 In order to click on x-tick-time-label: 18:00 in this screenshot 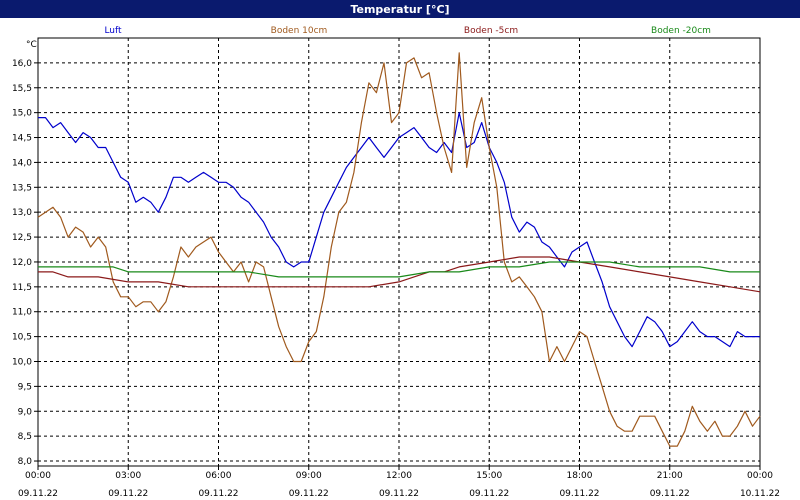, I will do `click(580, 476)`.